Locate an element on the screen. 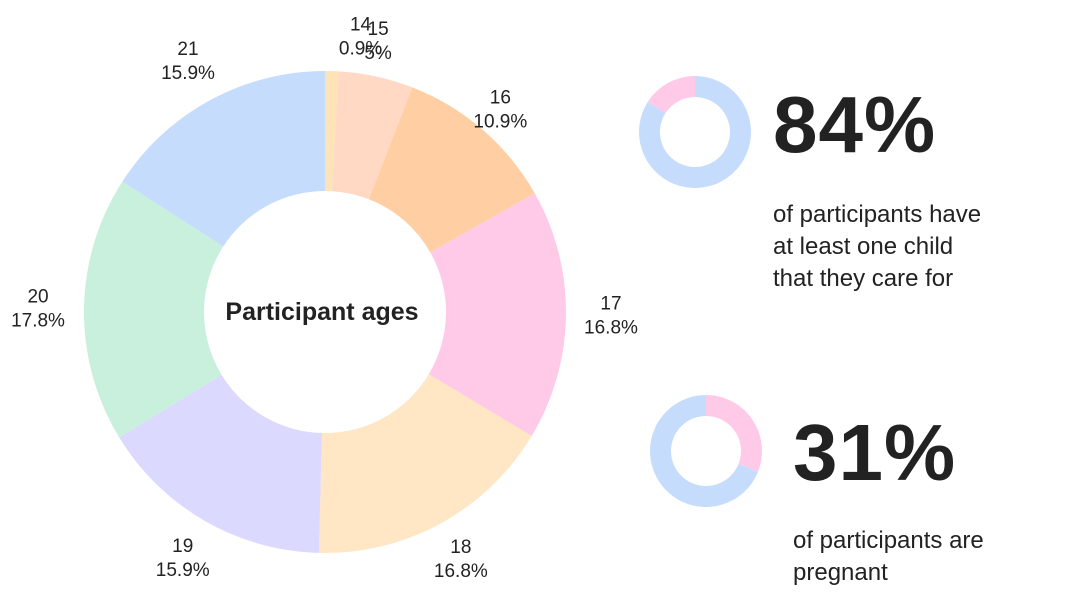  age-percentage-label: 5% is located at coordinates (378, 53).